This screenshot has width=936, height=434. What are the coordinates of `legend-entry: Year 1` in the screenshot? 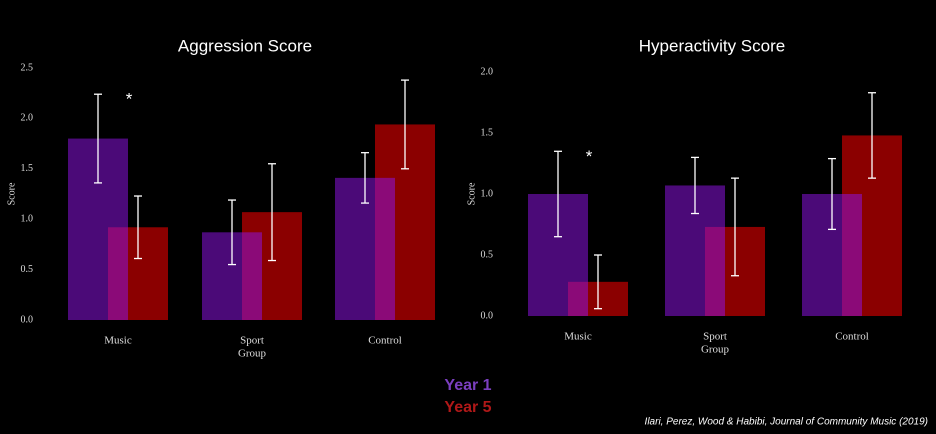 It's located at (467, 385).